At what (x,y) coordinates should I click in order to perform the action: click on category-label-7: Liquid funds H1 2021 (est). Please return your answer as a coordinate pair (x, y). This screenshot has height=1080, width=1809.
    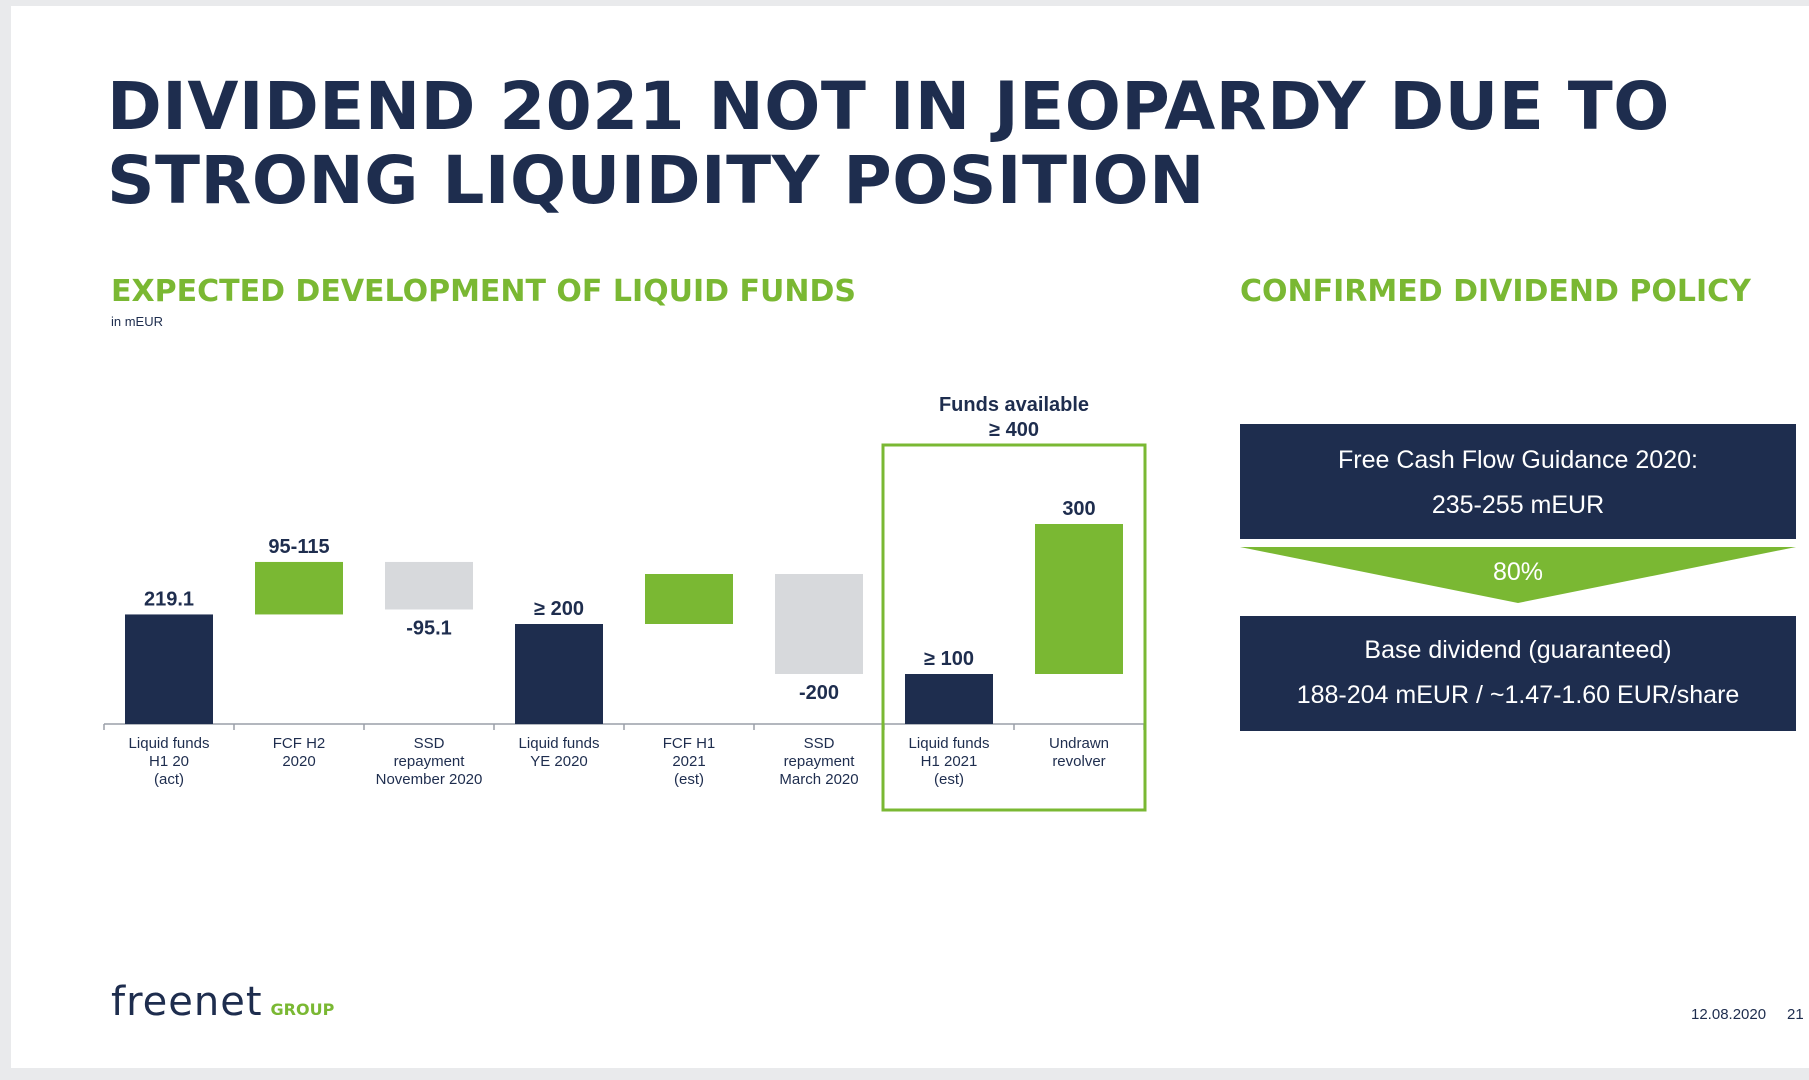
    Looking at the image, I should click on (949, 761).